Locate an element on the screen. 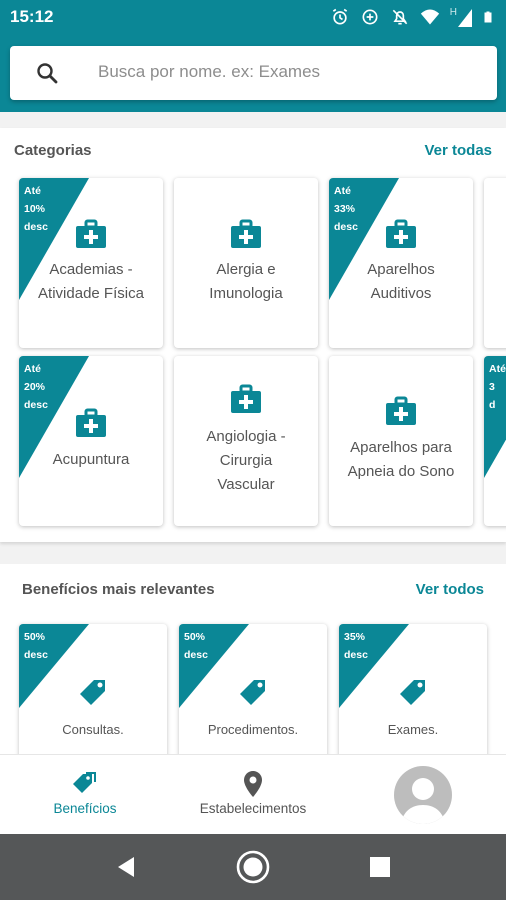 This screenshot has height=900, width=506. bottom-navigation: Benefícios Estabelecimentos is located at coordinates (253, 794).